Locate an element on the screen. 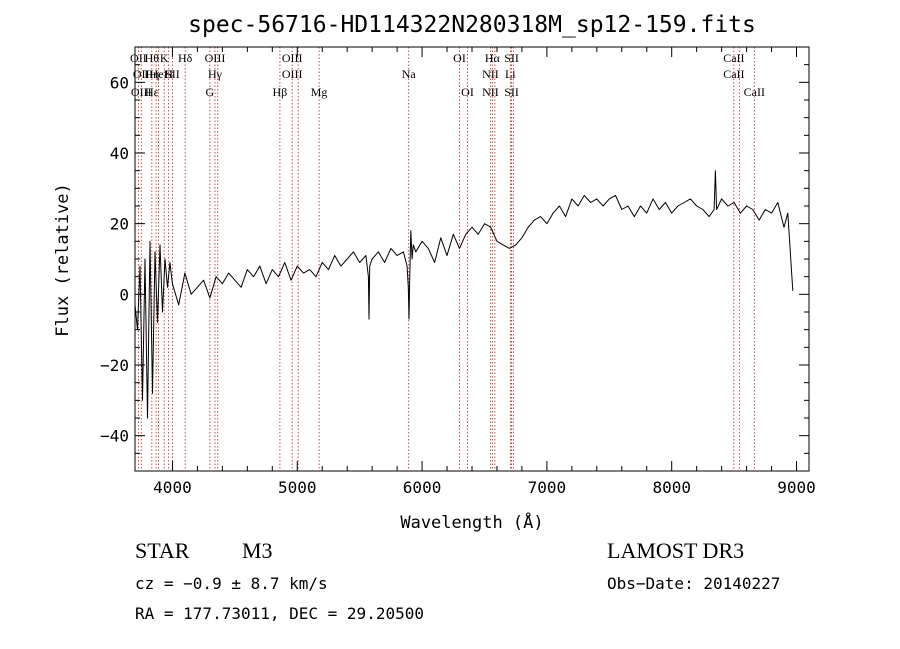  line-label: Hα is located at coordinates (493, 58).